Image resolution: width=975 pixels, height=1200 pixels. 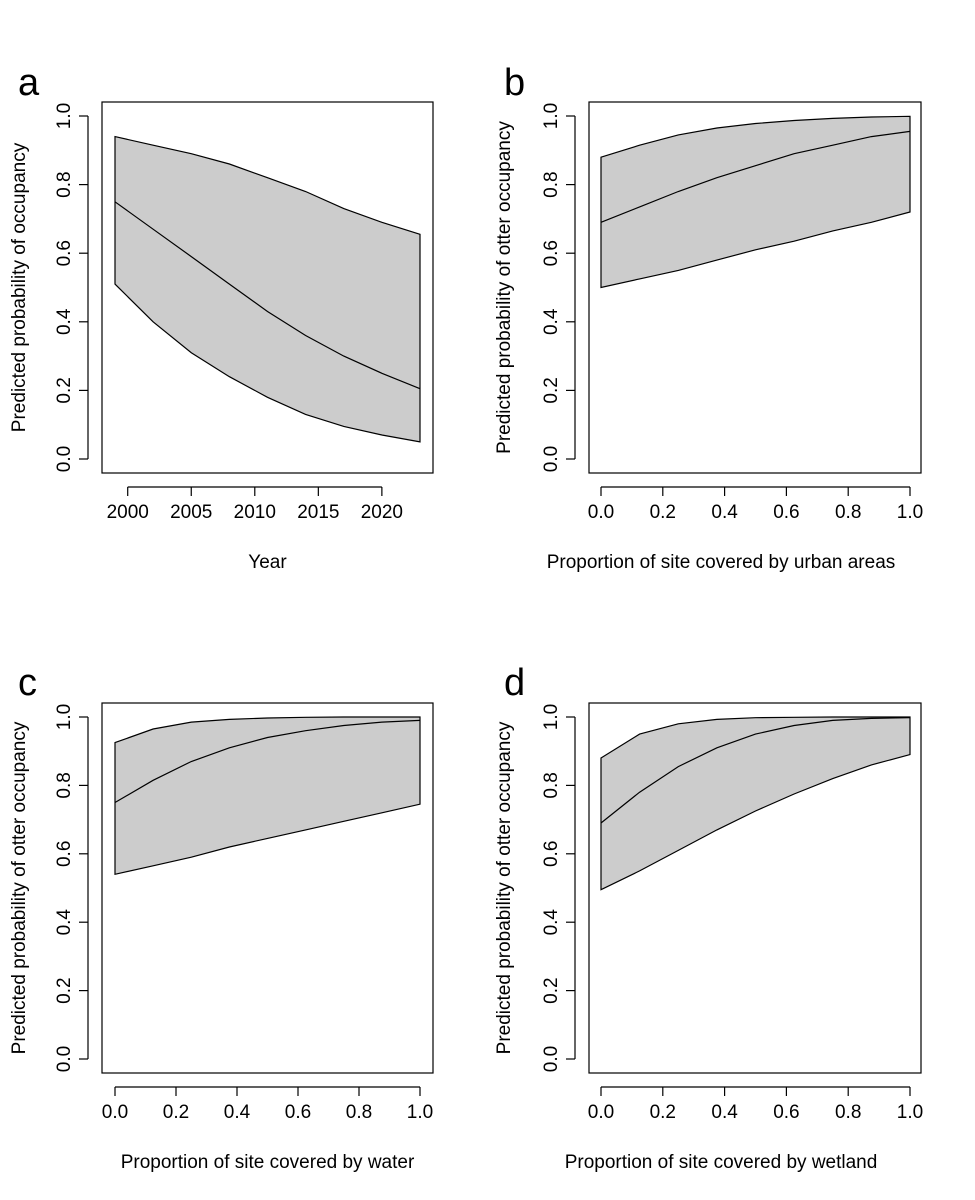 What do you see at coordinates (255, 512) in the screenshot?
I see `x-tick-label: 2010` at bounding box center [255, 512].